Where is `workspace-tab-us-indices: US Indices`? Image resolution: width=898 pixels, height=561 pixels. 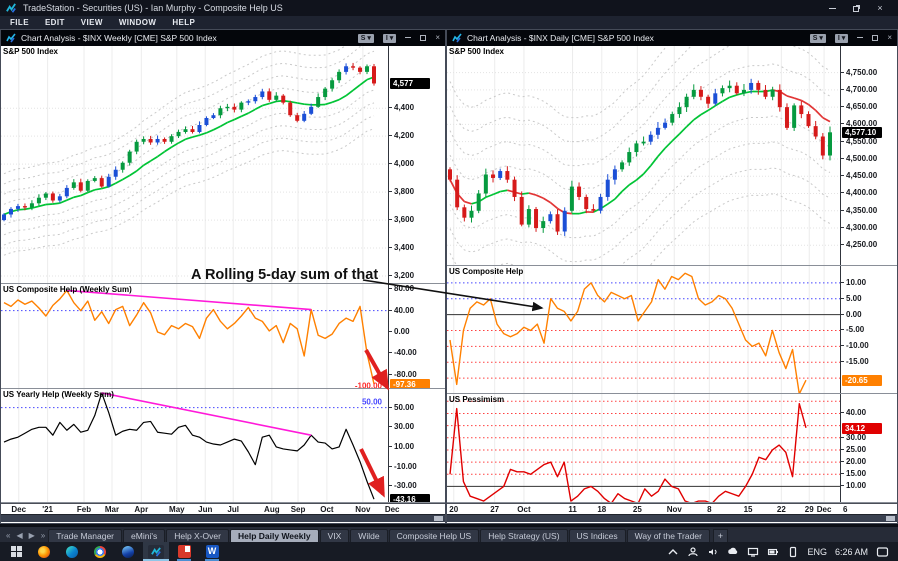
workspace-tab-us-indices: US Indices is located at coordinates (597, 535).